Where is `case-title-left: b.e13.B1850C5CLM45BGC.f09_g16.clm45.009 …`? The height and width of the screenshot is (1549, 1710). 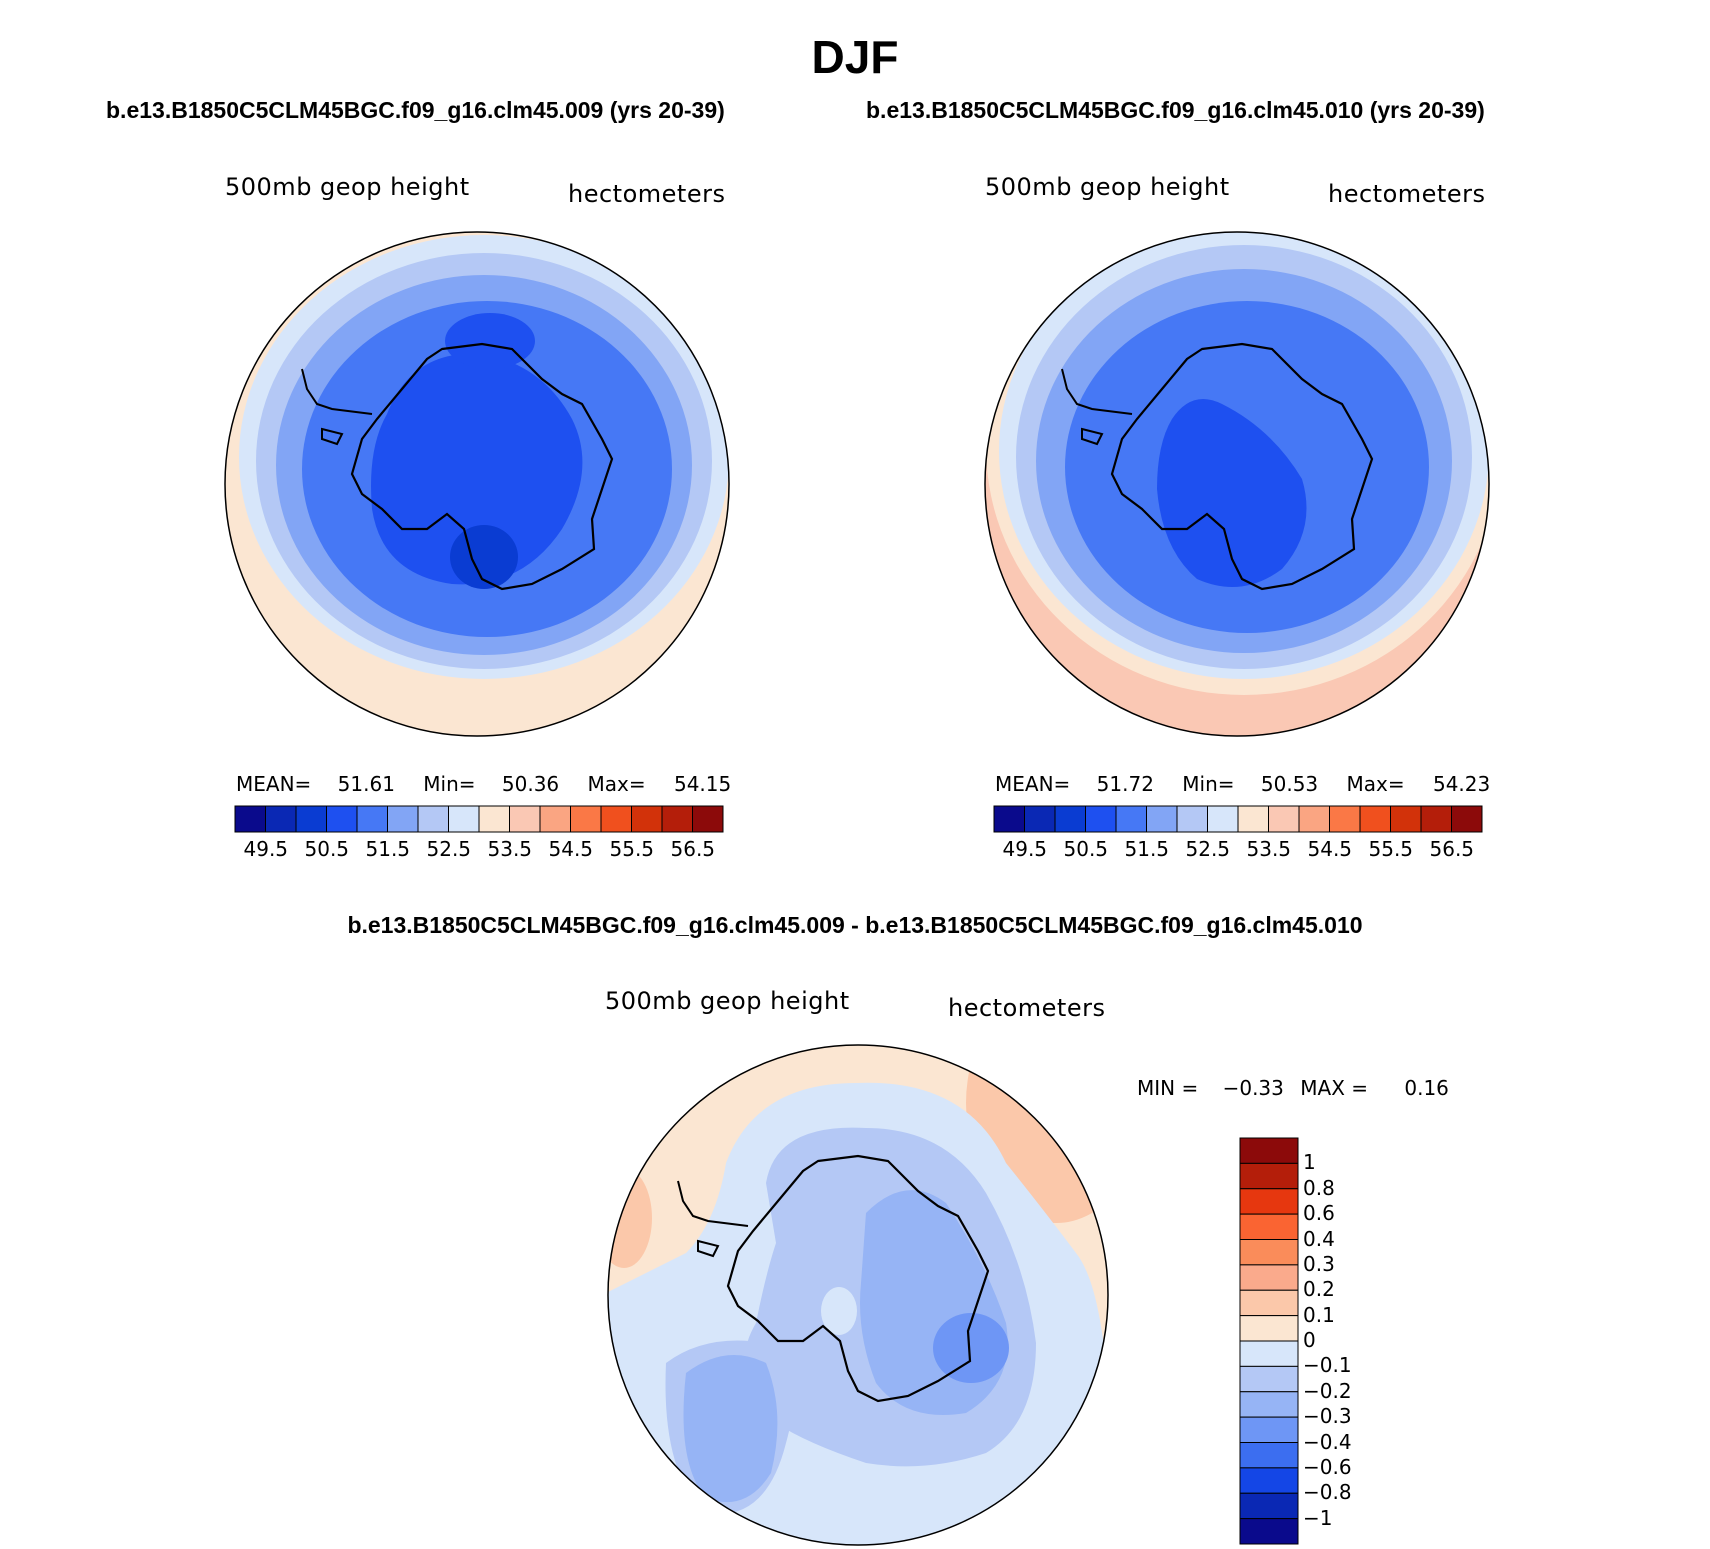 case-title-left: b.e13.B1850C5CLM45BGC.f09_g16.clm45.009 … is located at coordinates (415, 110).